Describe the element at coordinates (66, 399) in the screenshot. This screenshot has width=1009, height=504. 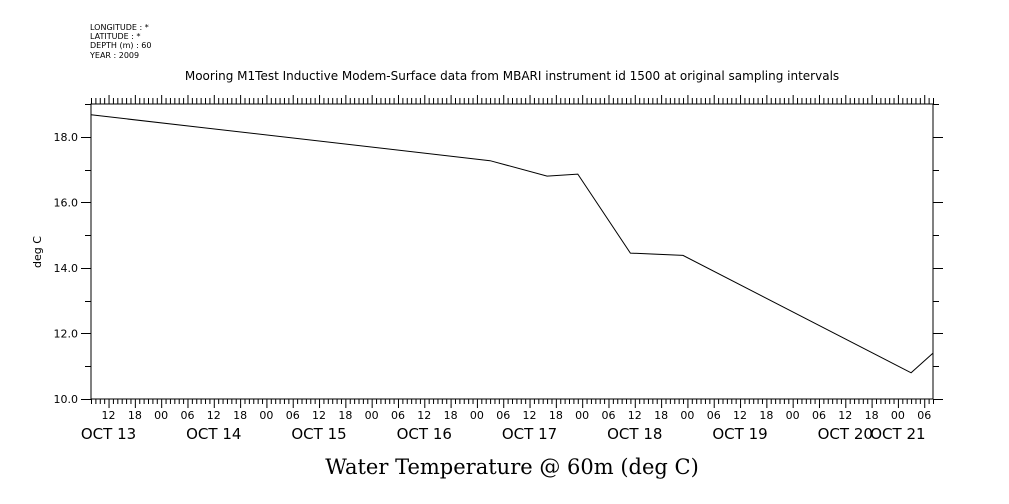
I see `y-tick-label: 10.0` at that location.